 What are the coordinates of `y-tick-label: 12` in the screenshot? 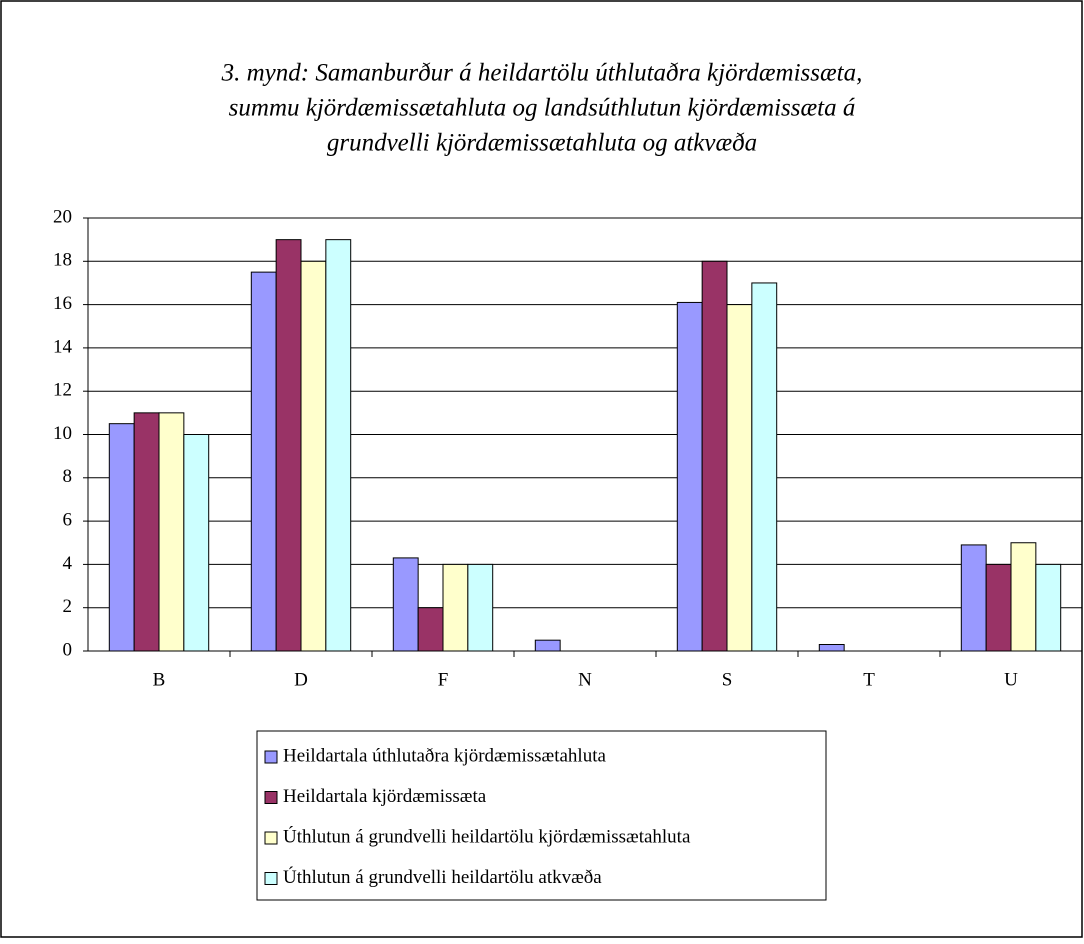 It's located at (62, 390).